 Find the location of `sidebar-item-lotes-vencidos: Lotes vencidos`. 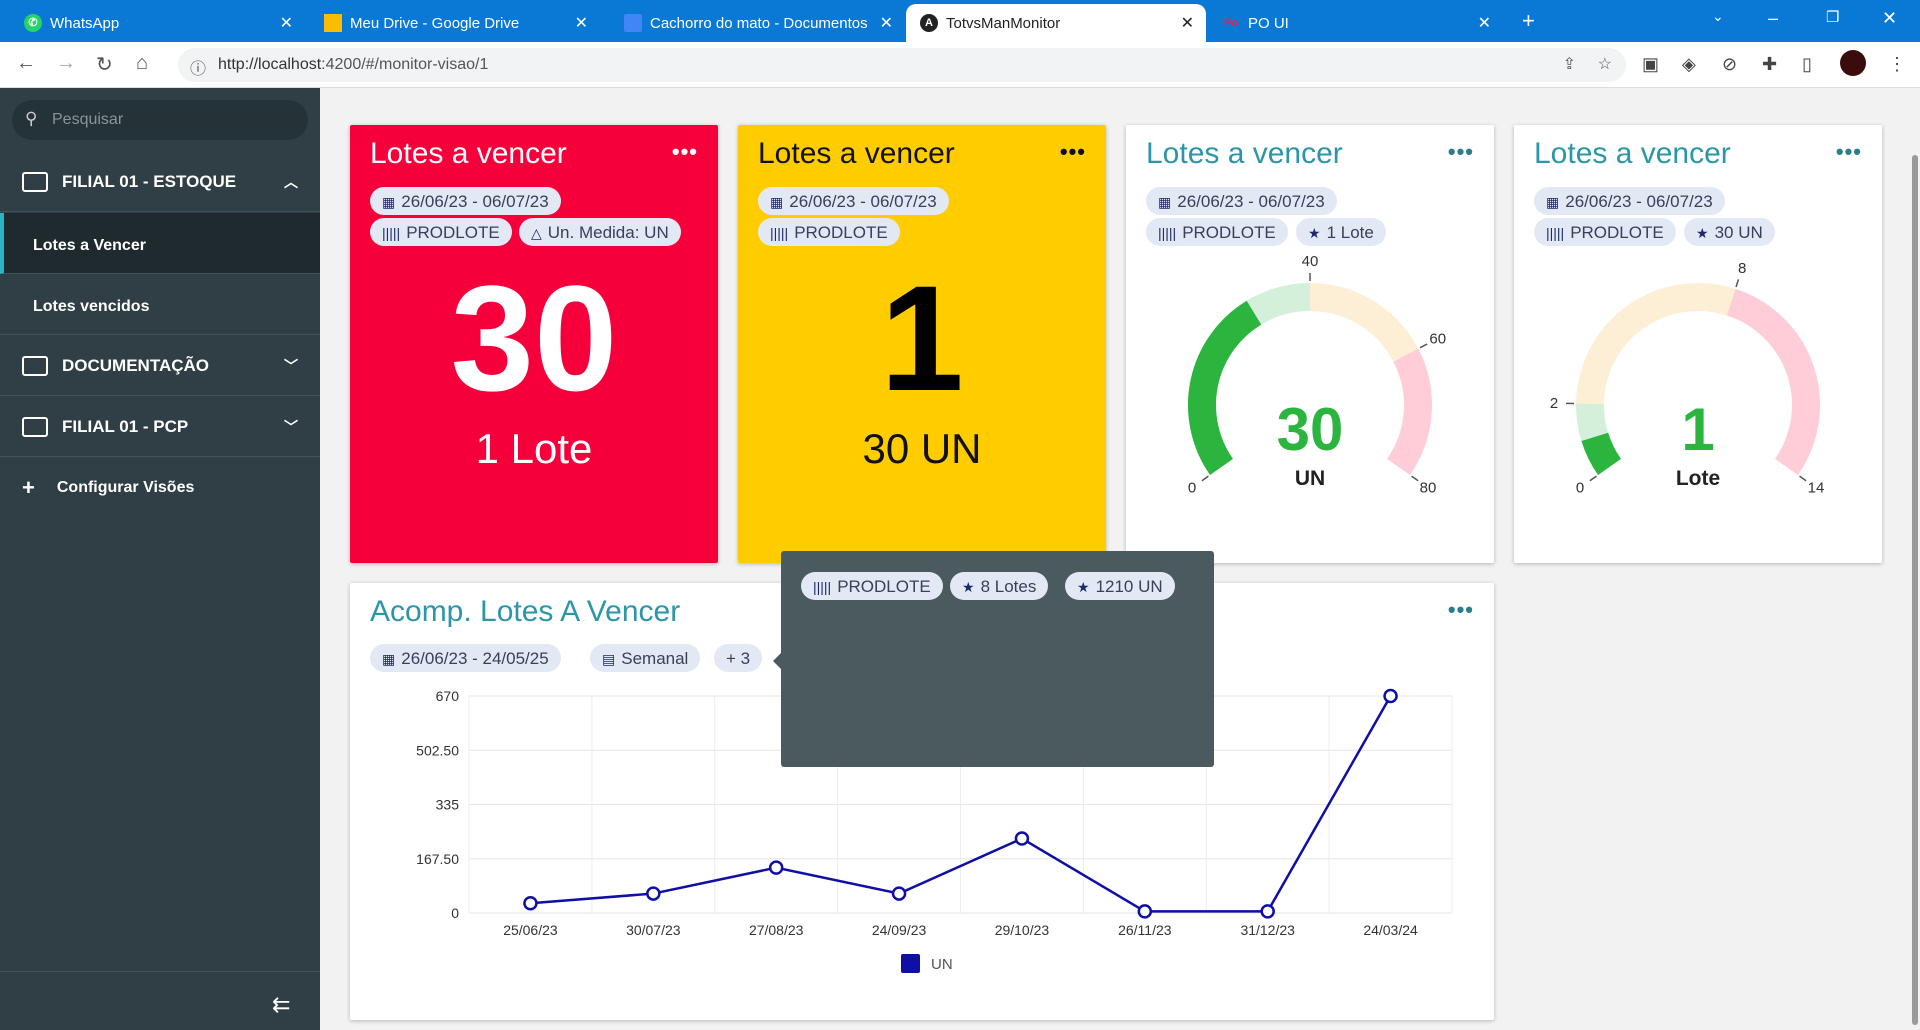

sidebar-item-lotes-vencidos: Lotes vencidos is located at coordinates (160, 304).